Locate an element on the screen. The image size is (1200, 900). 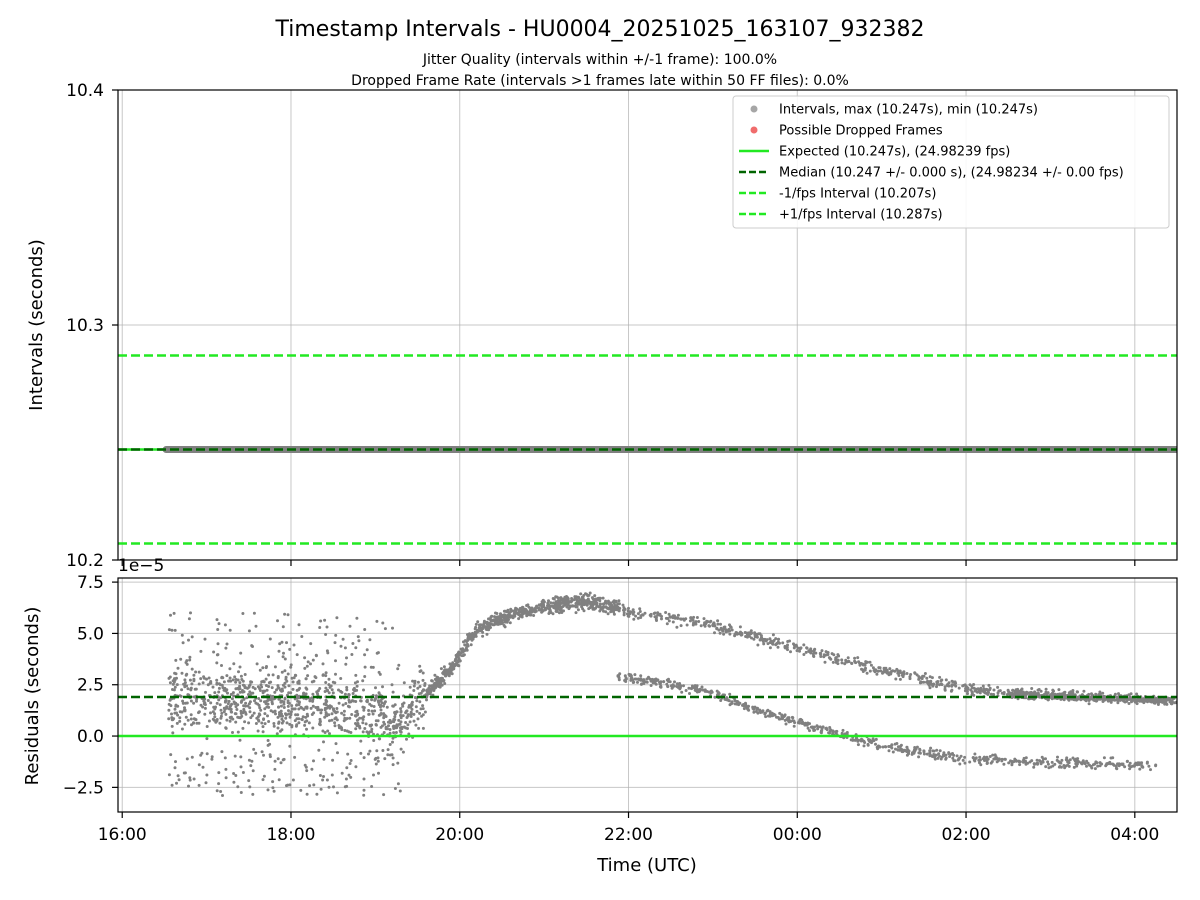
residual-point-1947 is located at coordinates (218, 655).